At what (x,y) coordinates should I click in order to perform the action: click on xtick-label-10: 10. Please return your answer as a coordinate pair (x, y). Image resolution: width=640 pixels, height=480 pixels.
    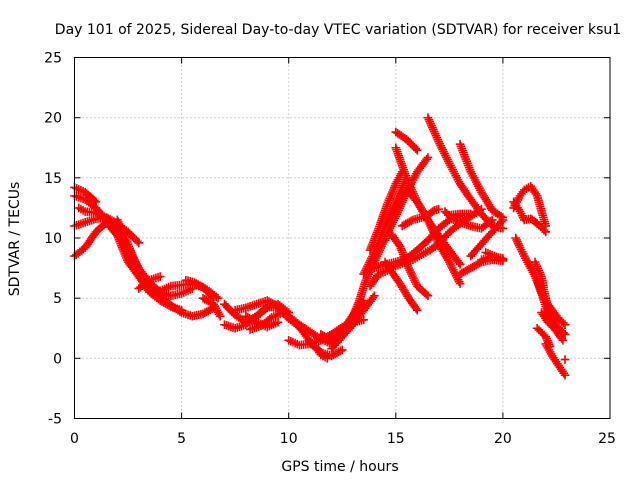
    Looking at the image, I should click on (289, 439).